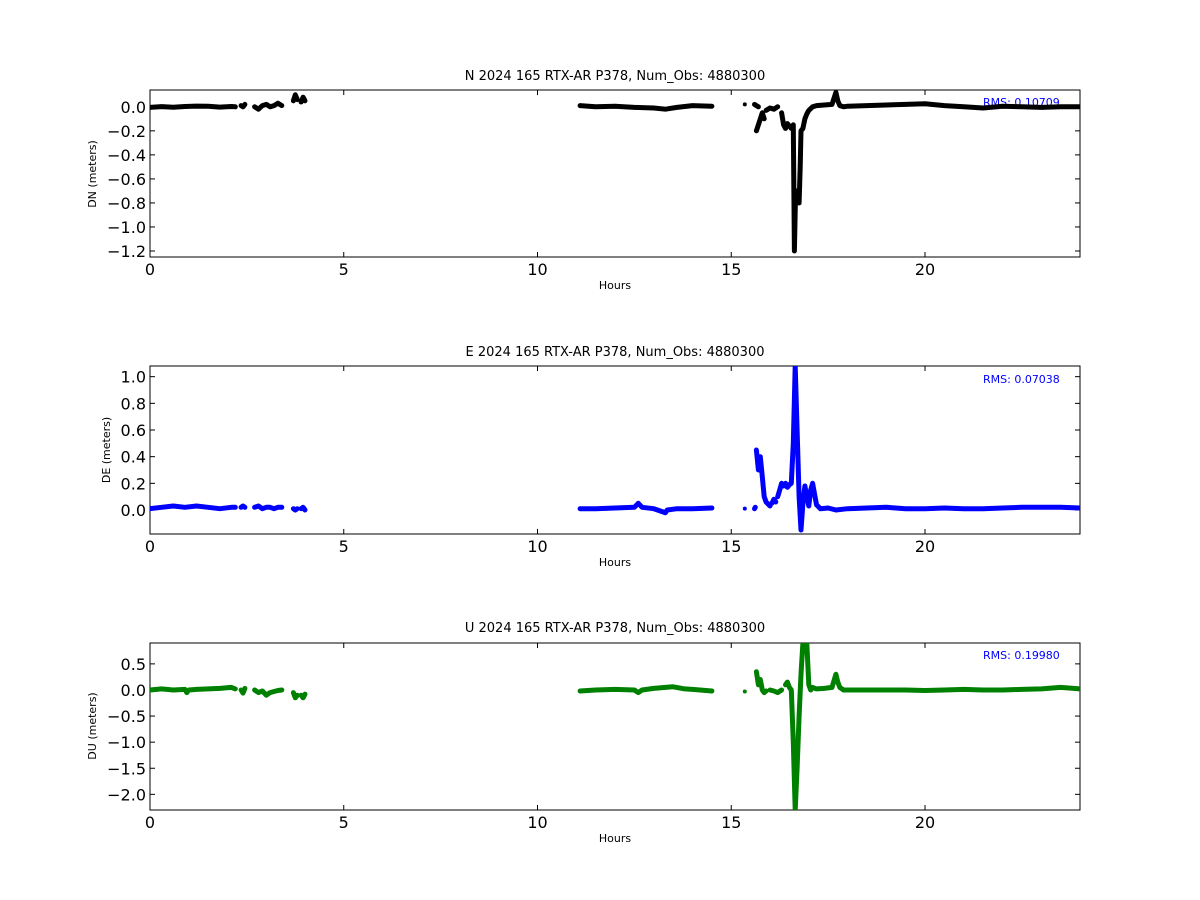  What do you see at coordinates (126, 768) in the screenshot?
I see `y-tick-label: −1.5` at bounding box center [126, 768].